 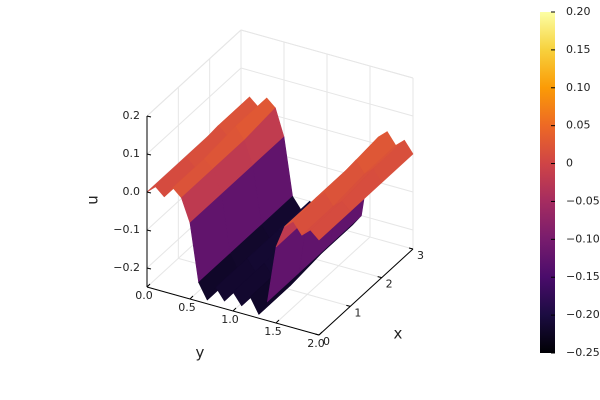 I want to click on z-tick-label: 0.1, so click(x=132, y=153).